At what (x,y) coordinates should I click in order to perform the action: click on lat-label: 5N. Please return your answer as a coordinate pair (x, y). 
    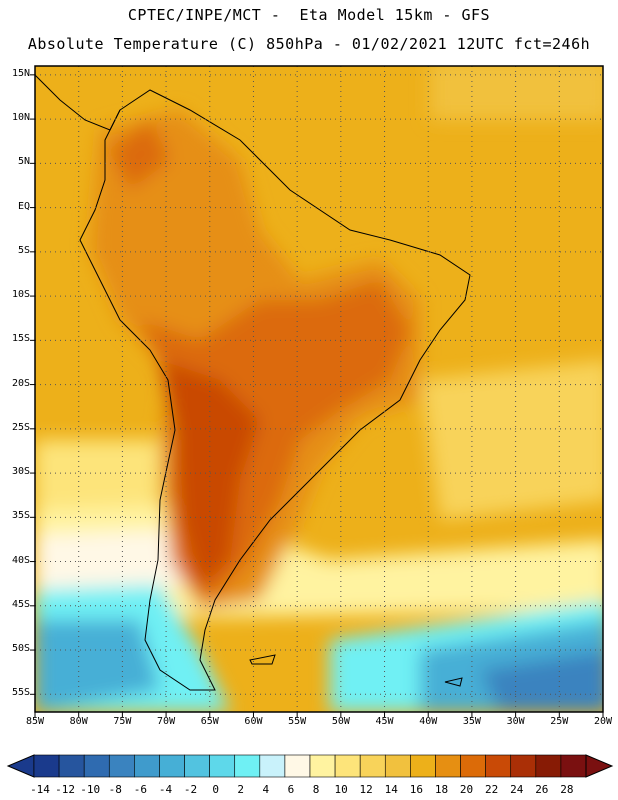
    Looking at the image, I should click on (23, 162).